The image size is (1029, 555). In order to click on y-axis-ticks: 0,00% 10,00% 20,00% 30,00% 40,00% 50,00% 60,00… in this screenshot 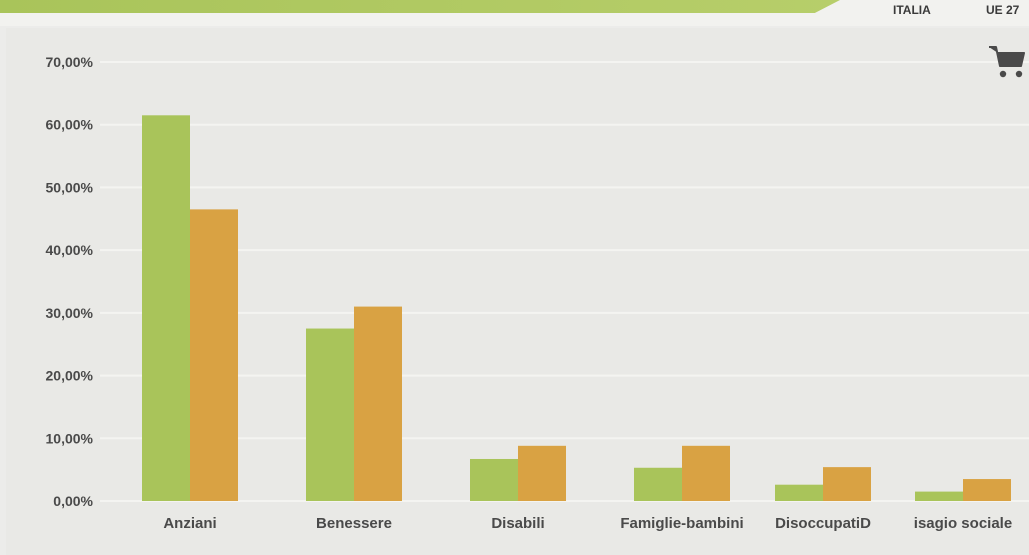, I will do `click(70, 281)`.